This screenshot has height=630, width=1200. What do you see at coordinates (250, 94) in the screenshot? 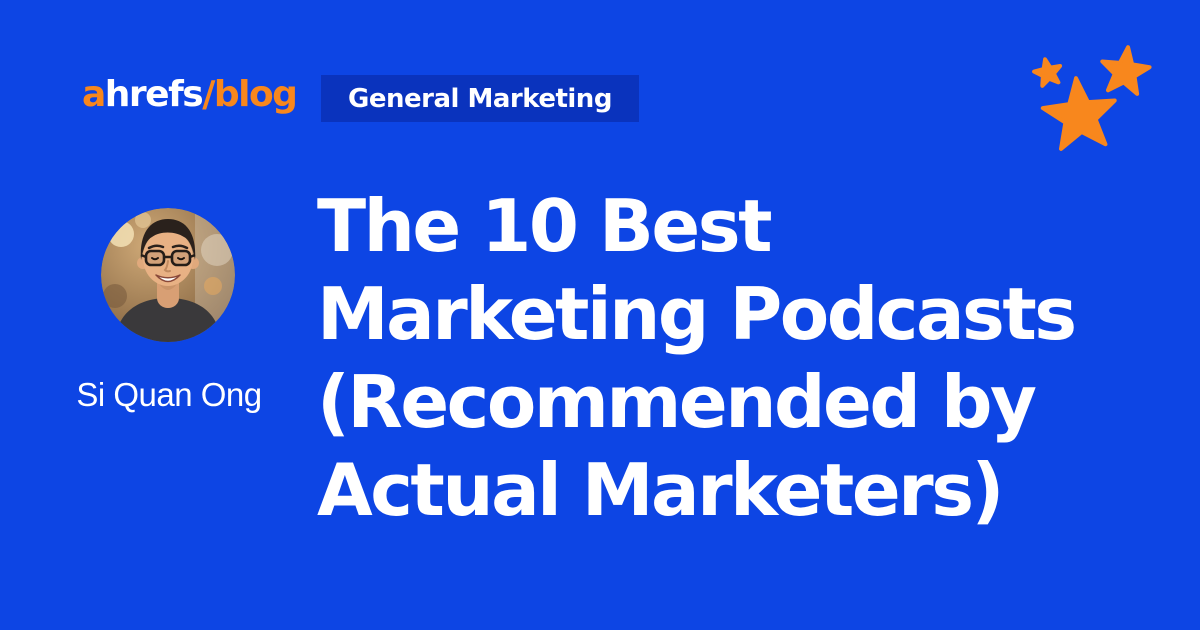
I see `logo-part-slash-blog: /blog` at bounding box center [250, 94].